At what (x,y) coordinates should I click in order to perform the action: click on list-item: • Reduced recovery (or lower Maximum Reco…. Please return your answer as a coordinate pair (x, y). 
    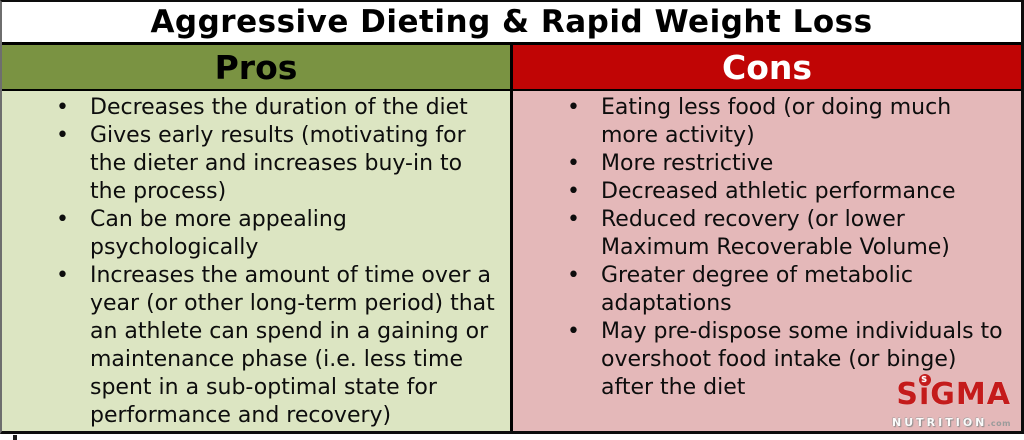
    Looking at the image, I should click on (767, 234).